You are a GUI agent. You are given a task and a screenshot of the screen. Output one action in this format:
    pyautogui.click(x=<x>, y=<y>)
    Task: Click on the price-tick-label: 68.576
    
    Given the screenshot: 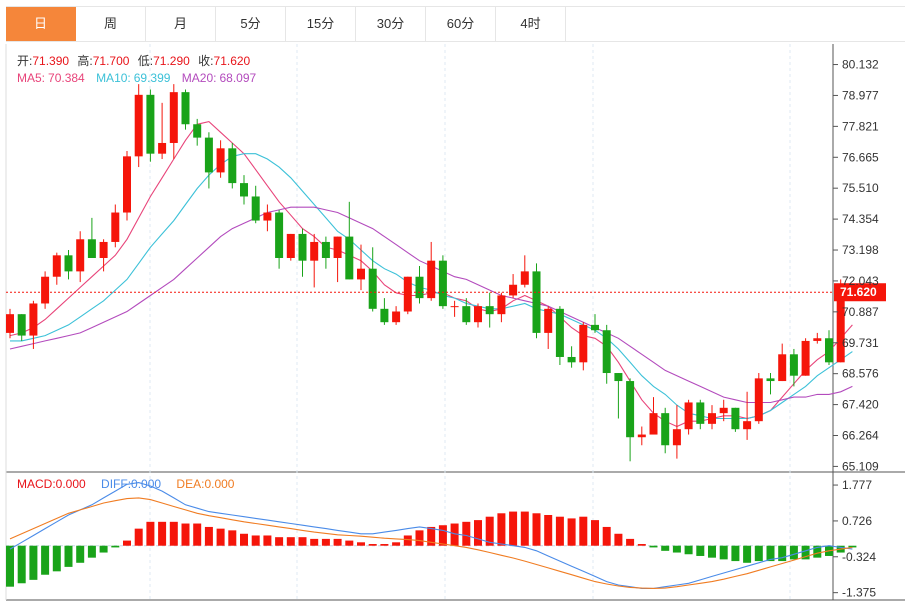 What is the action you would take?
    pyautogui.click(x=860, y=374)
    